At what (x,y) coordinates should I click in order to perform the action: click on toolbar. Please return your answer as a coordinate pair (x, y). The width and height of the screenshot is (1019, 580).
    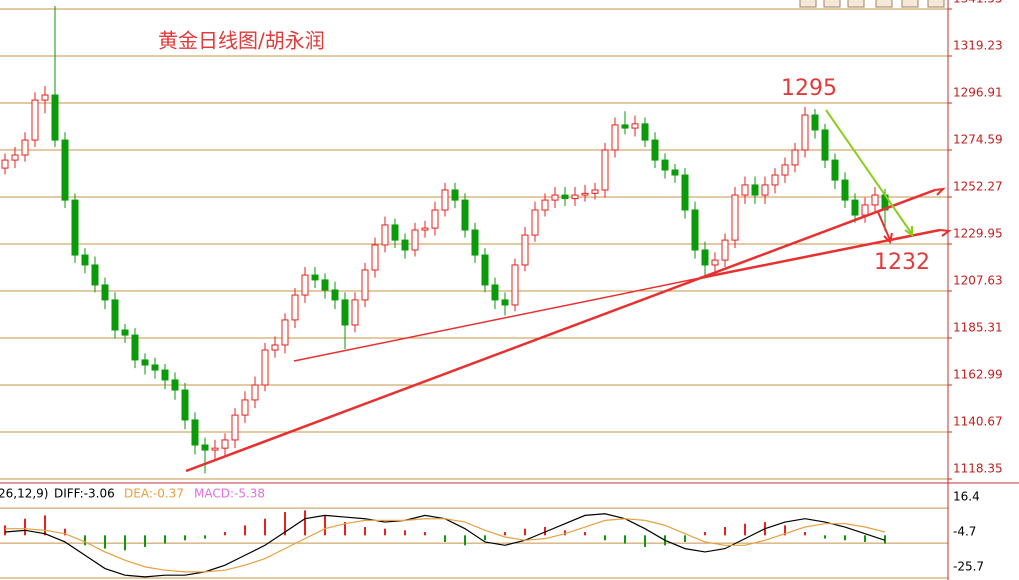
    Looking at the image, I should click on (872, 4).